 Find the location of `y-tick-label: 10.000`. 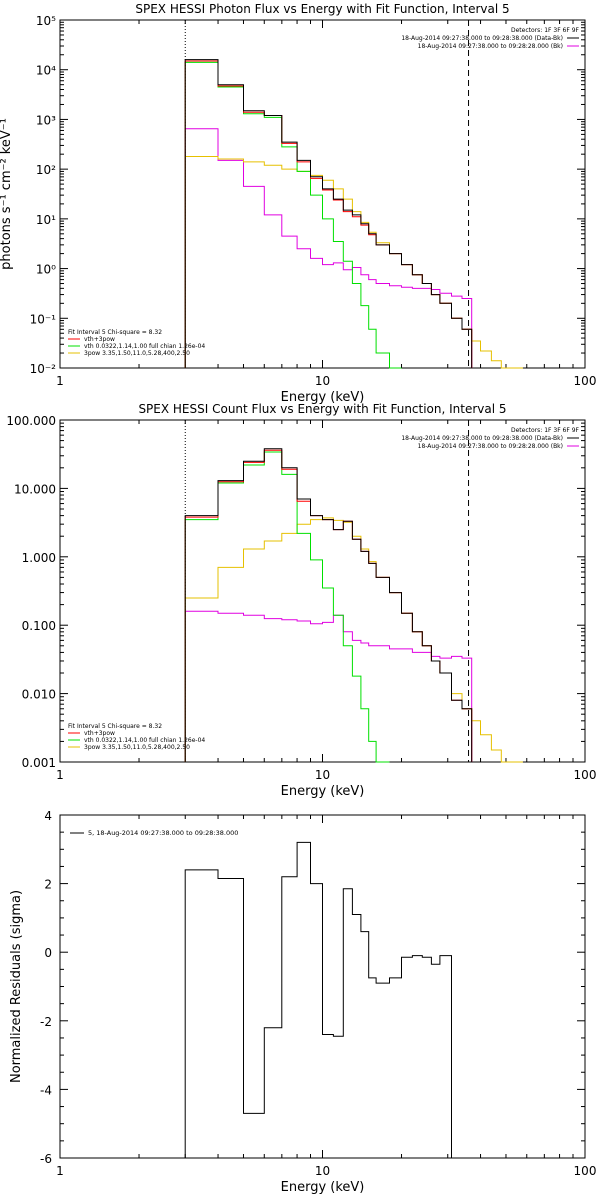

y-tick-label: 10.000 is located at coordinates (35, 489).